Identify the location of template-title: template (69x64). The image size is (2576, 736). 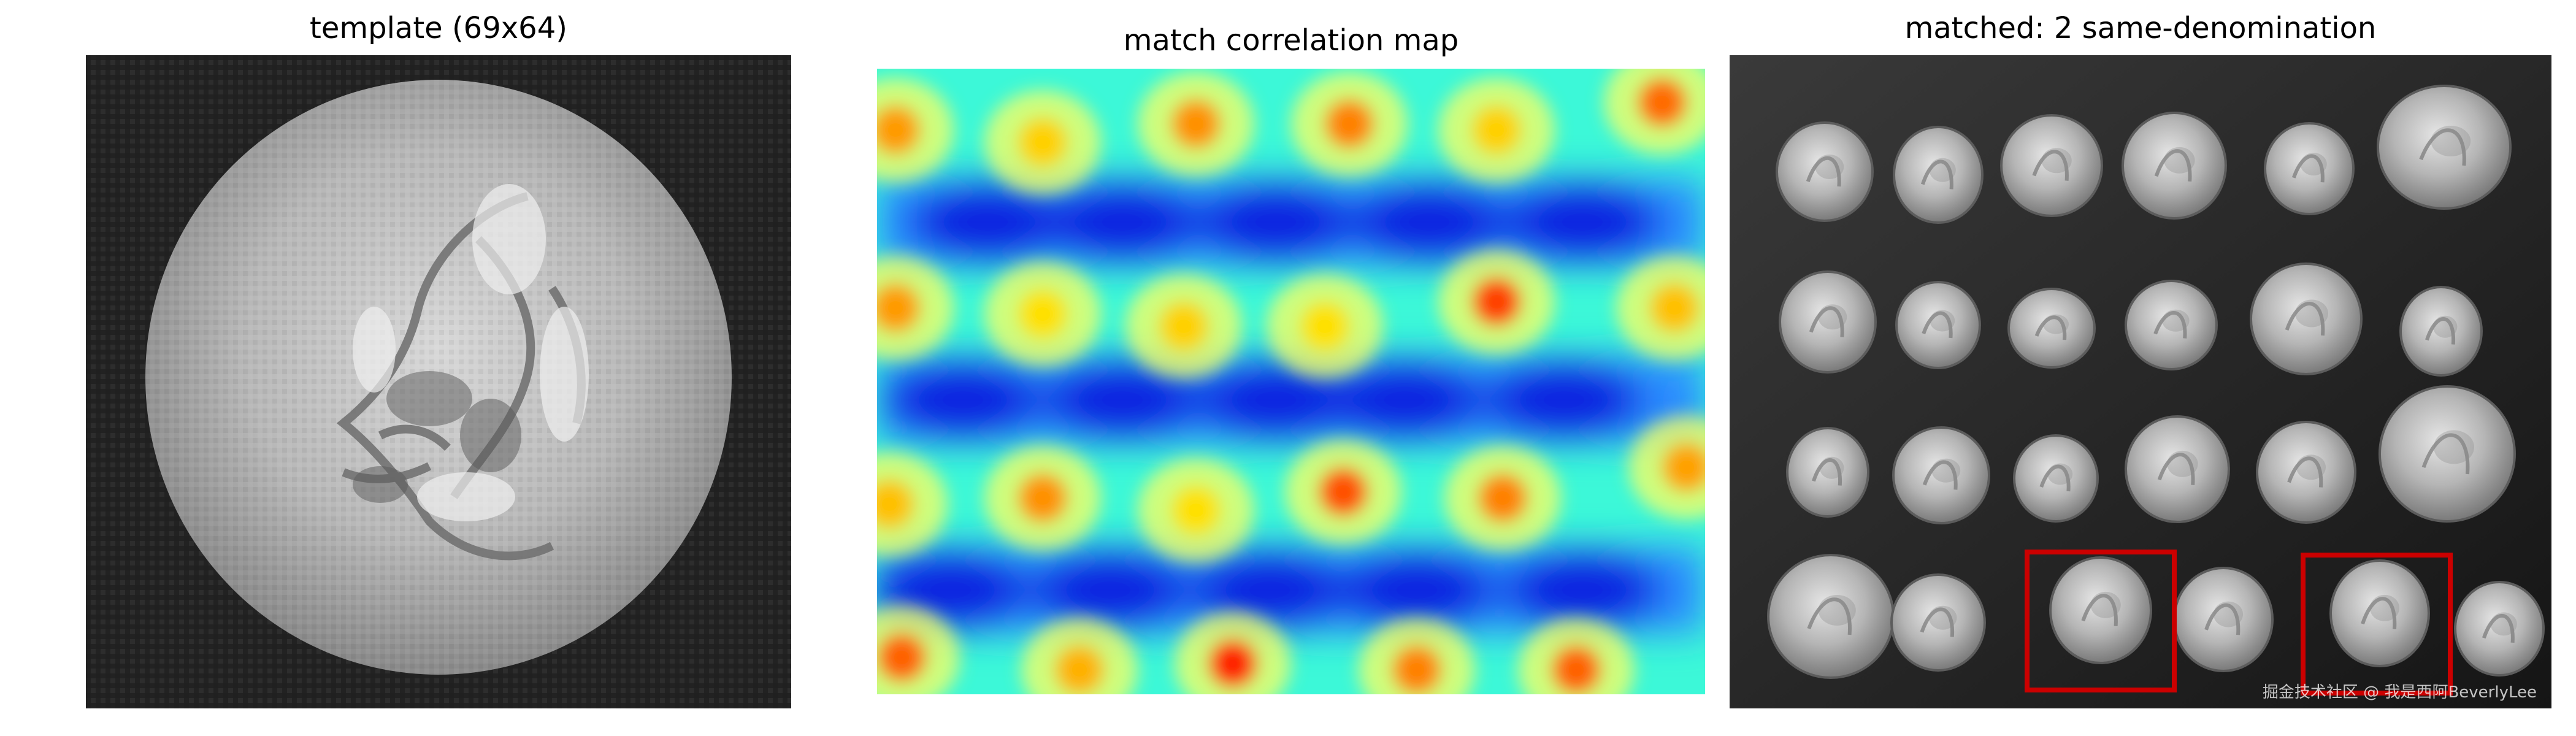
(438, 28).